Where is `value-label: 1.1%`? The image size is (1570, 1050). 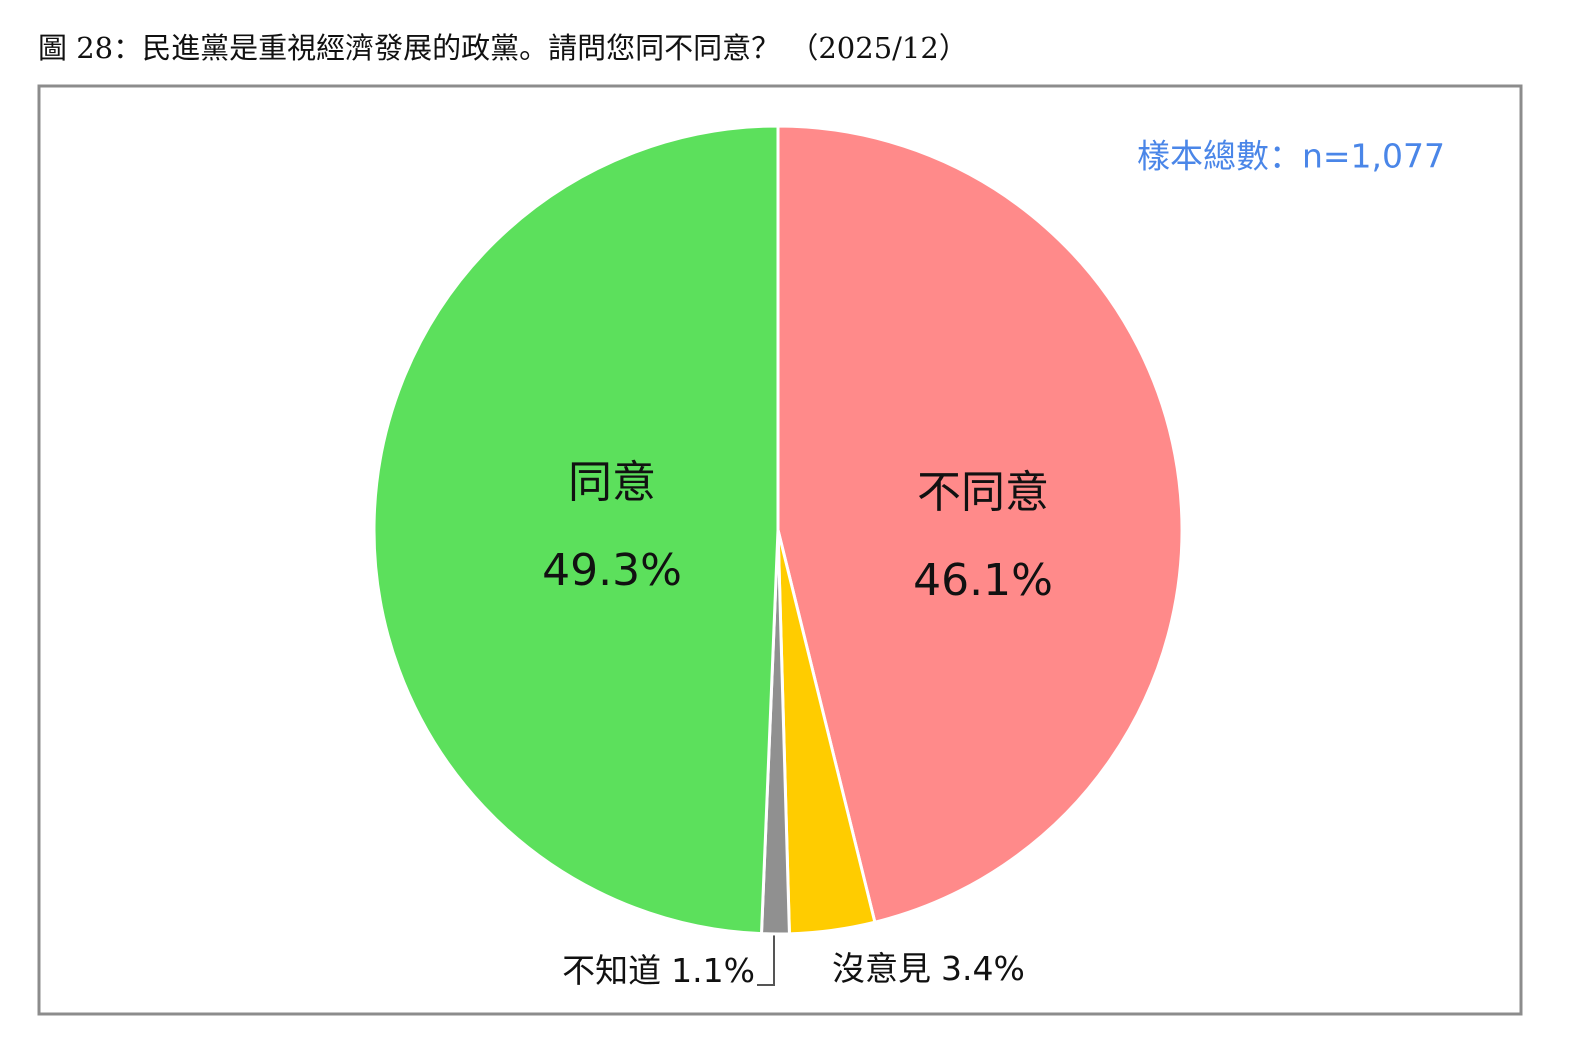 value-label: 1.1% is located at coordinates (713, 970).